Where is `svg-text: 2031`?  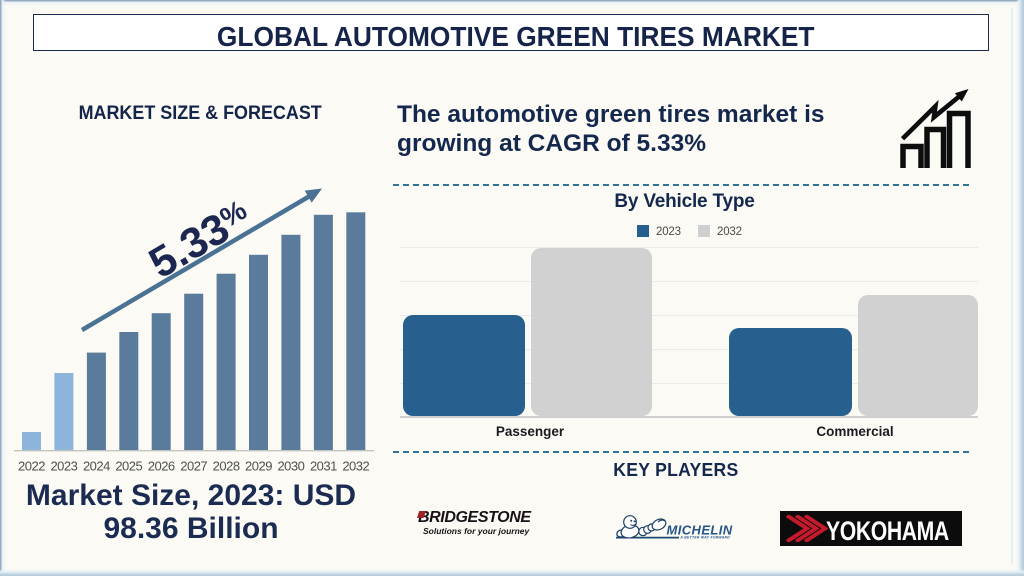 svg-text: 2031 is located at coordinates (323, 466).